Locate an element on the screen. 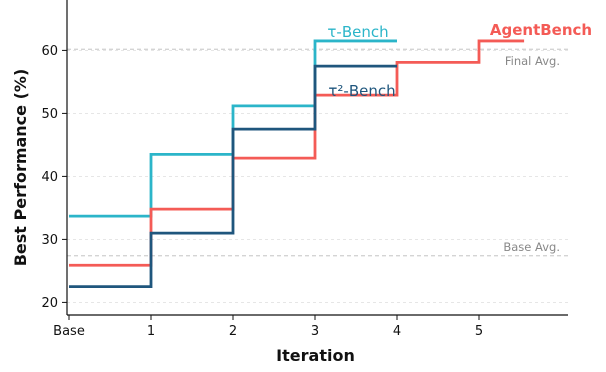  x-axis-title: Iteration is located at coordinates (315, 355).